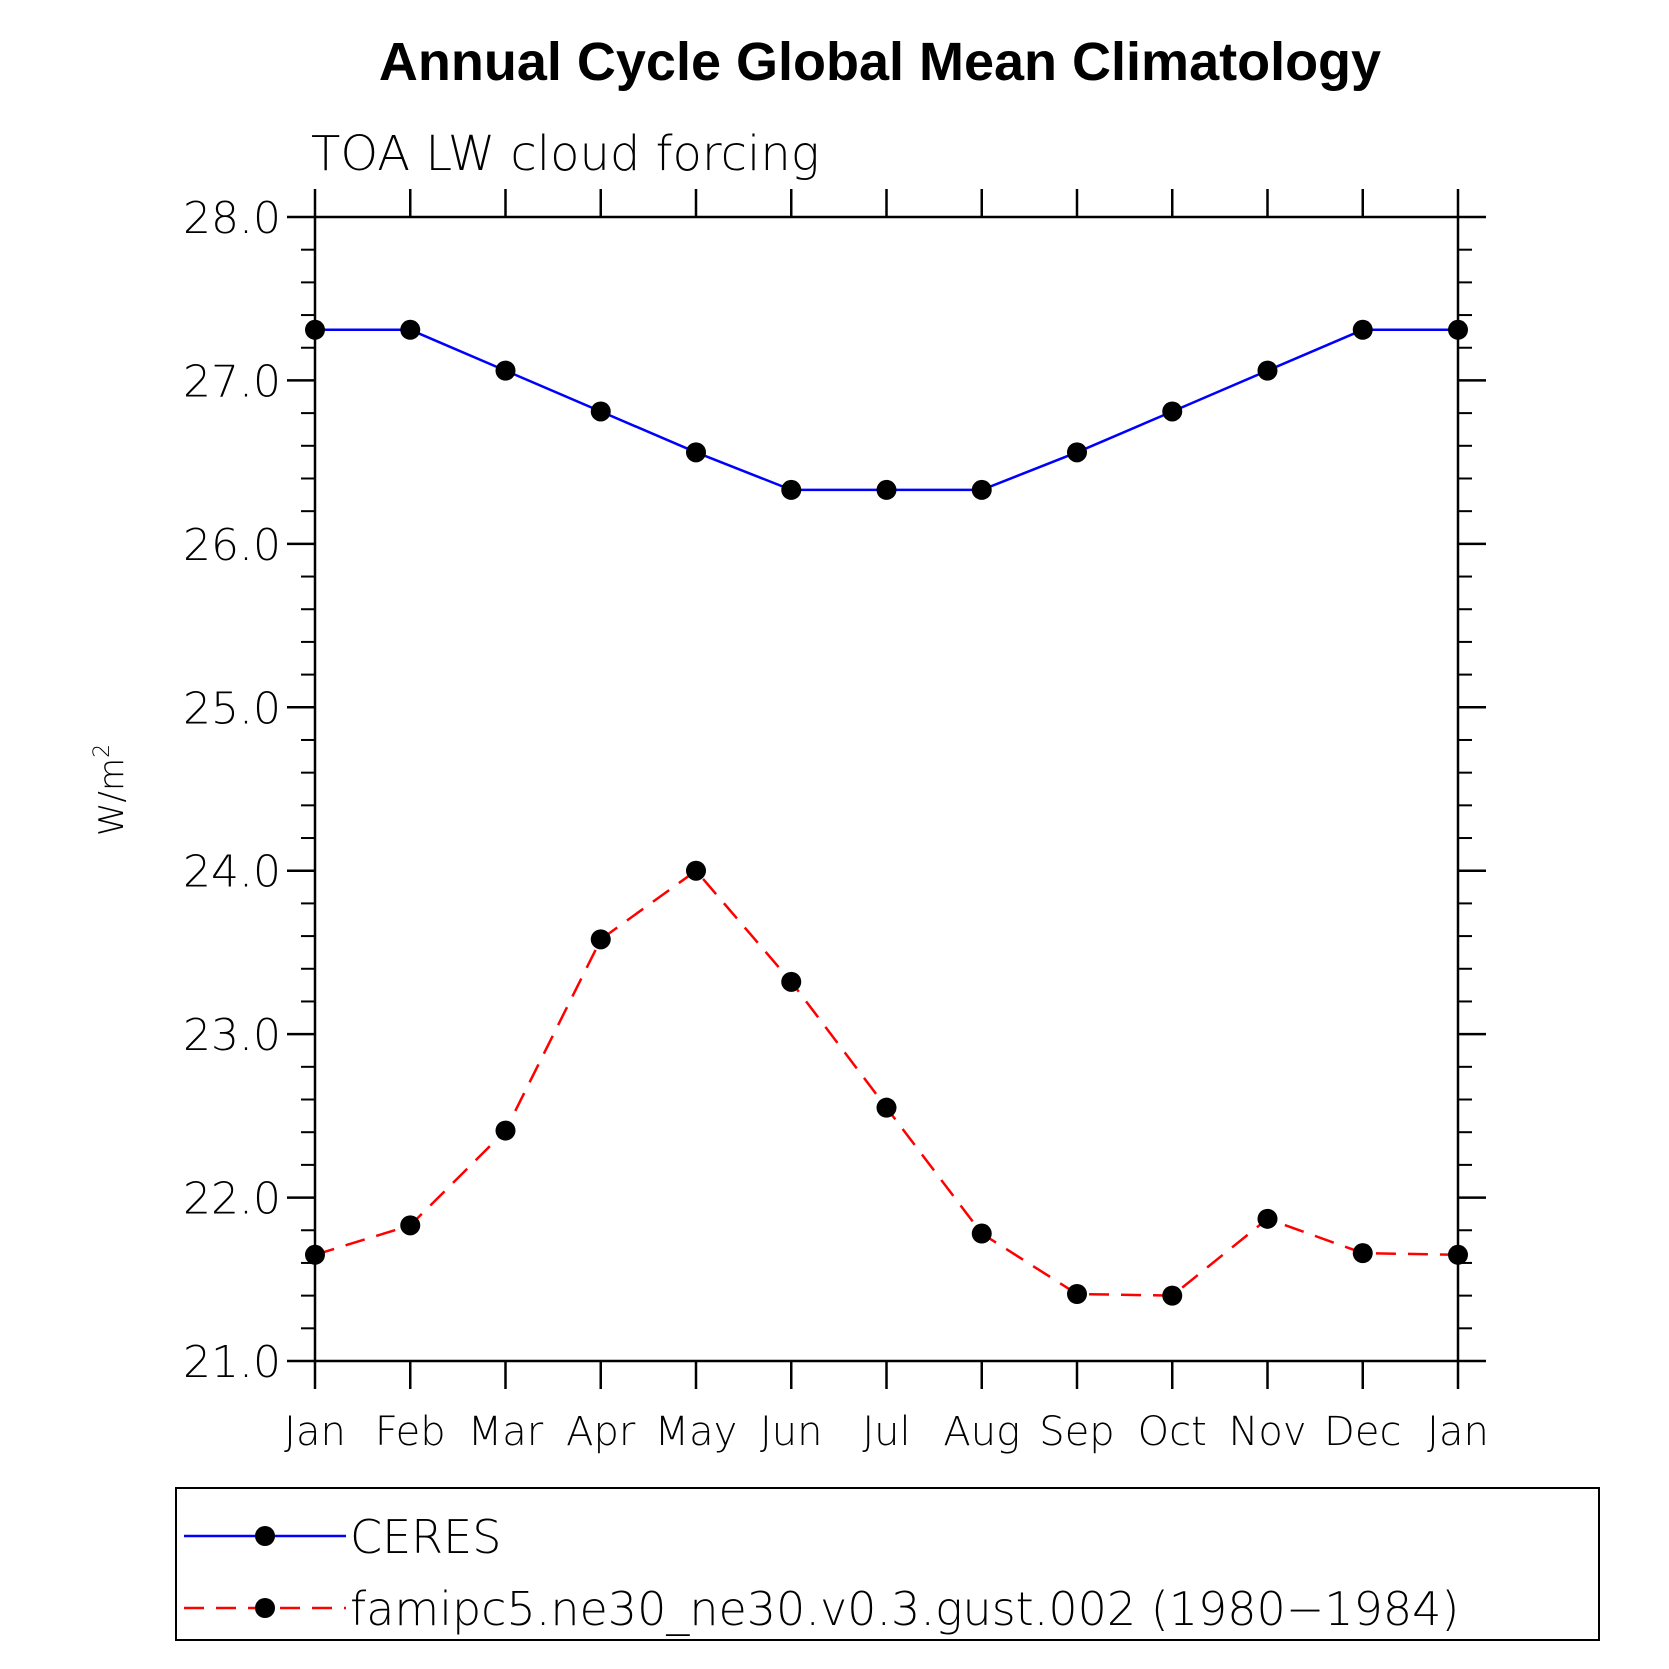 The image size is (1669, 1669). What do you see at coordinates (232, 1199) in the screenshot?
I see `y-tick-label: 22.0` at bounding box center [232, 1199].